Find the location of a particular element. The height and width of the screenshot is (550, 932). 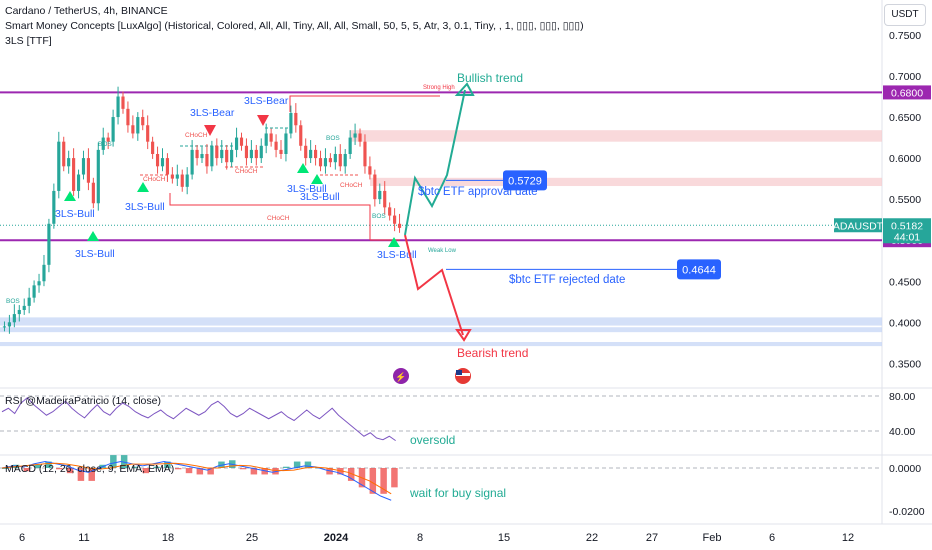

price-axis-label is located at coordinates (907, 92).